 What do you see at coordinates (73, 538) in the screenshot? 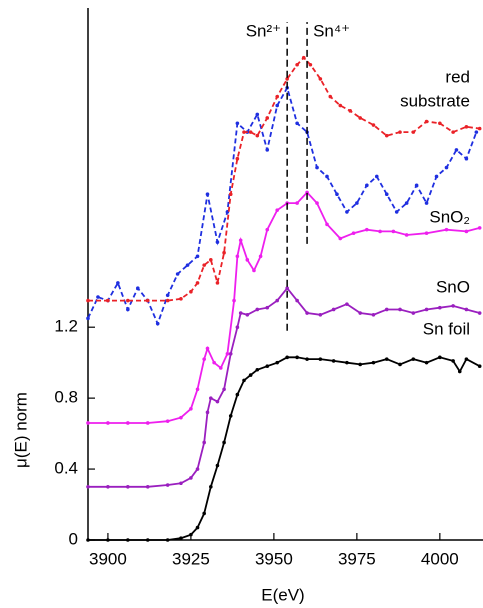
I see `y-tick-label: 0` at bounding box center [73, 538].